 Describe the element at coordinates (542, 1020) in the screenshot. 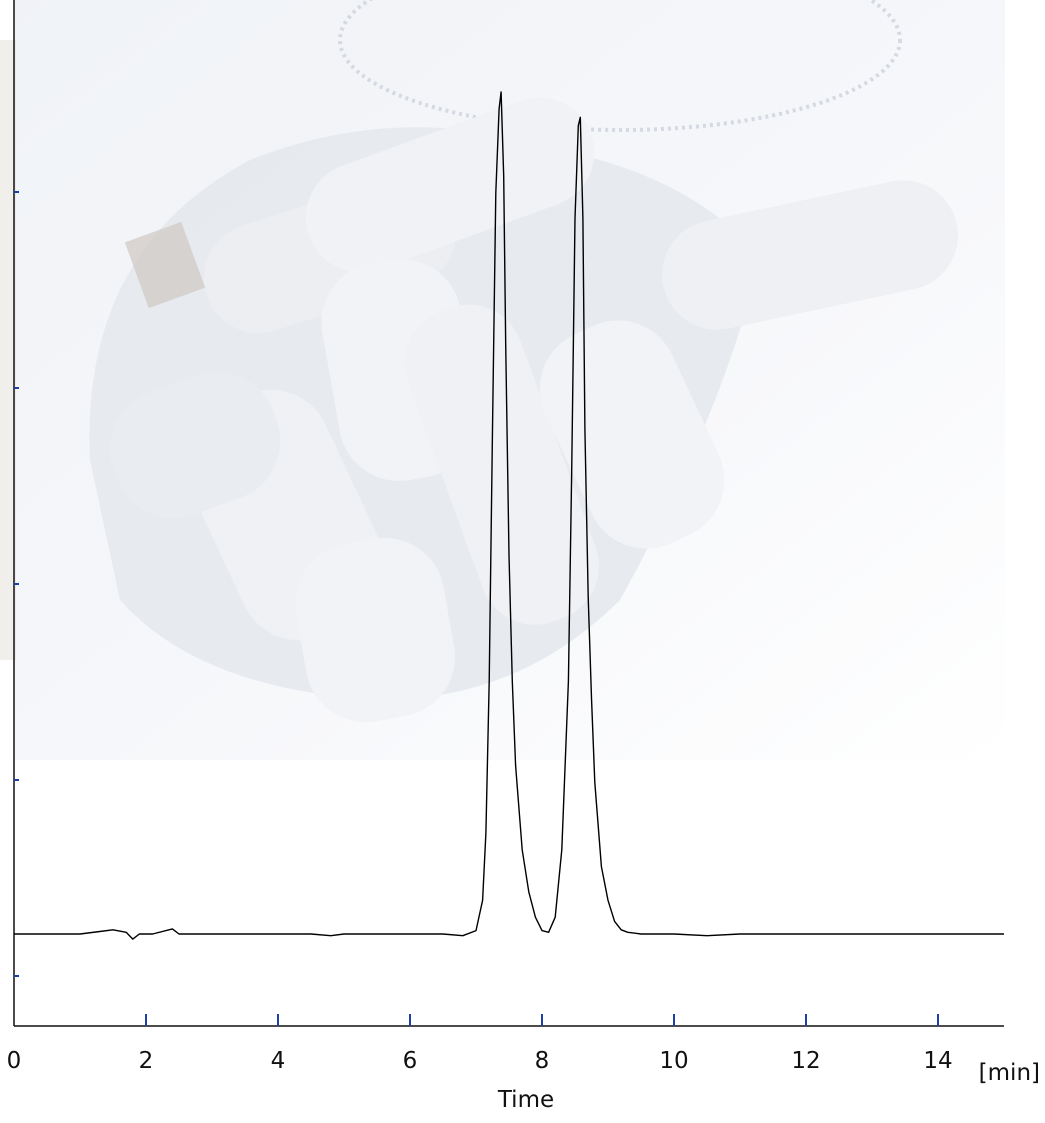

I see `x-axis-ticks` at that location.